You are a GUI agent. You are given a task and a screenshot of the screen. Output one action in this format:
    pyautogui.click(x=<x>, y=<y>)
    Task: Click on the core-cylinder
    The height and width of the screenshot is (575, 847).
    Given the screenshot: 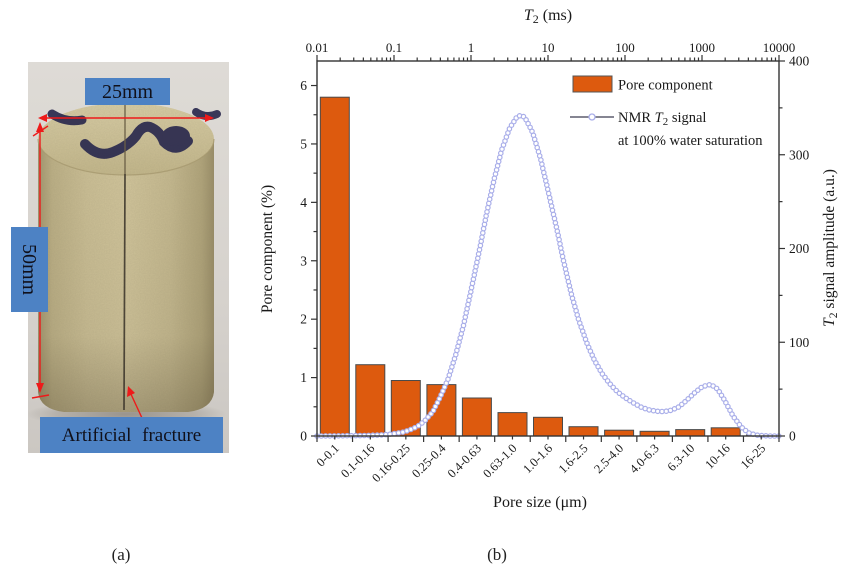 What is the action you would take?
    pyautogui.click(x=129, y=257)
    